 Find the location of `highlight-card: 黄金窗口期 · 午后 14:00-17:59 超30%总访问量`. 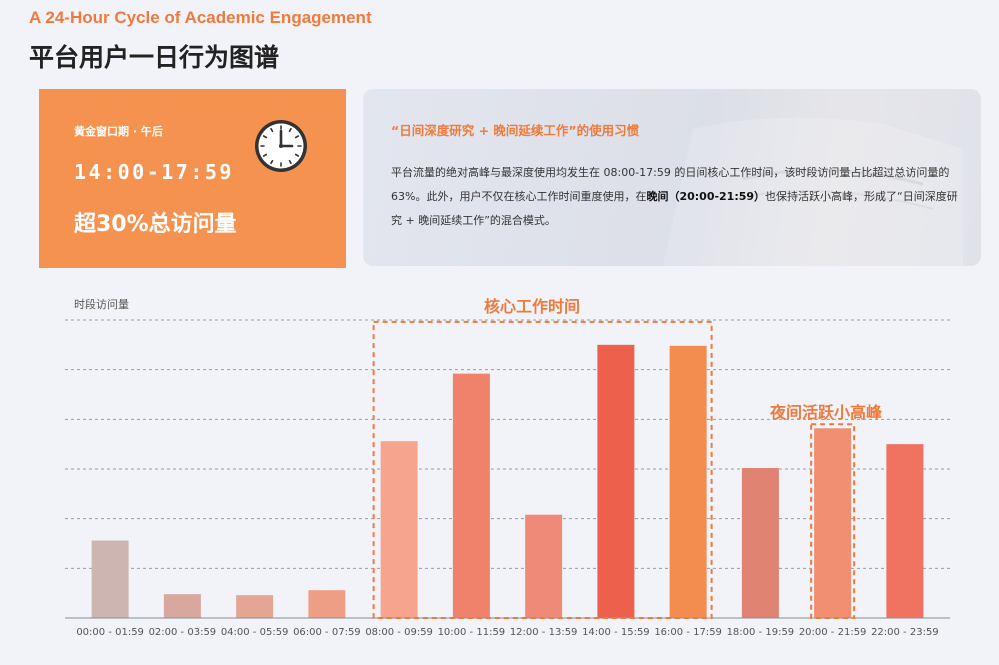

highlight-card: 黄金窗口期 · 午后 14:00-17:59 超30%总访问量 is located at coordinates (192, 178).